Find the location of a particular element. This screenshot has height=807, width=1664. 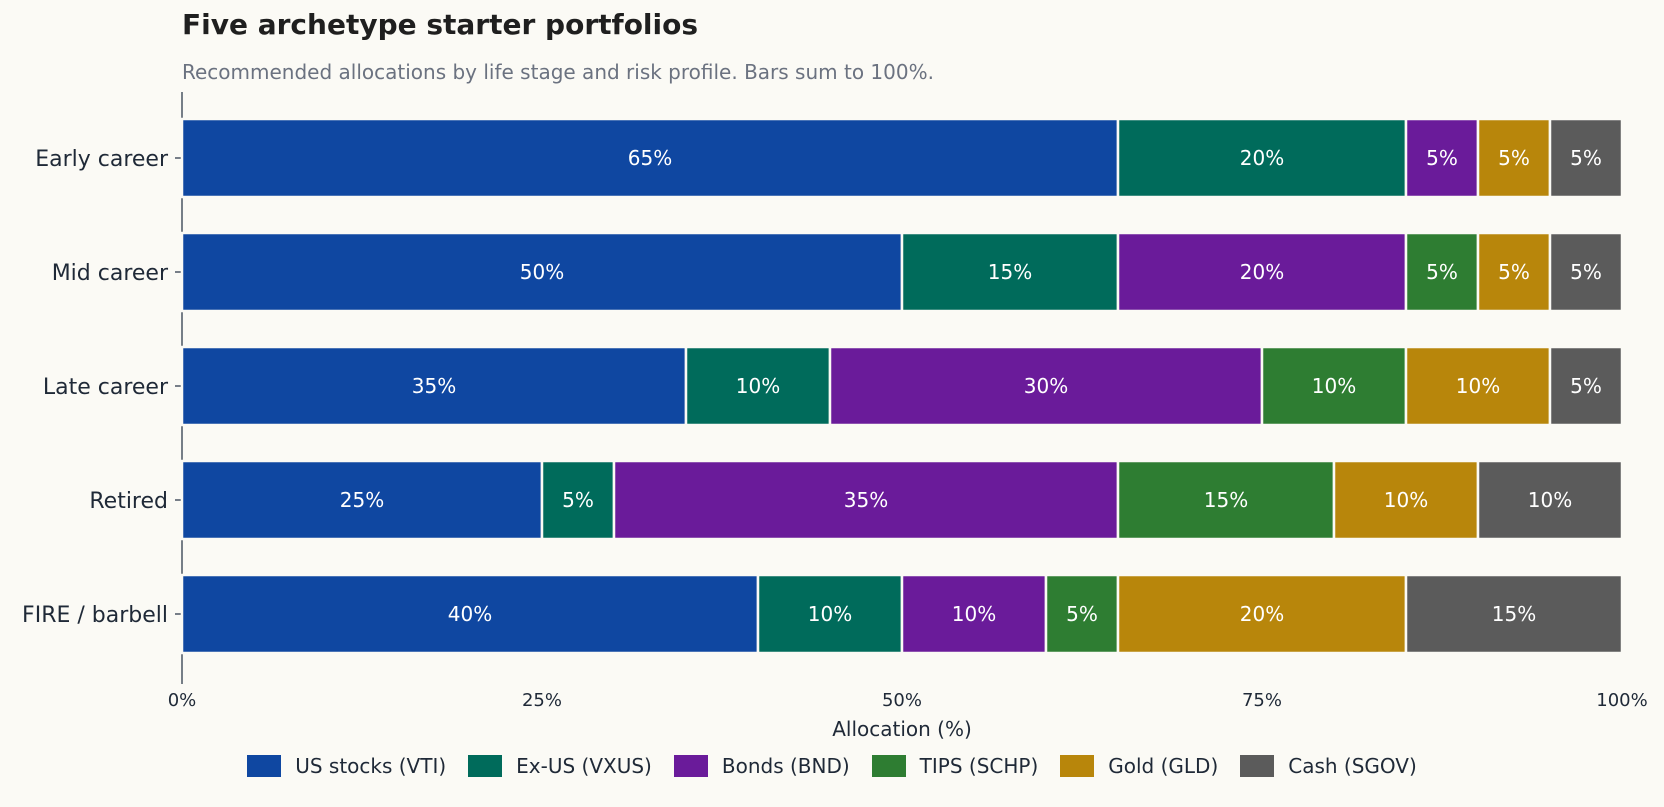

bar-value-label: 30% is located at coordinates (1046, 386).